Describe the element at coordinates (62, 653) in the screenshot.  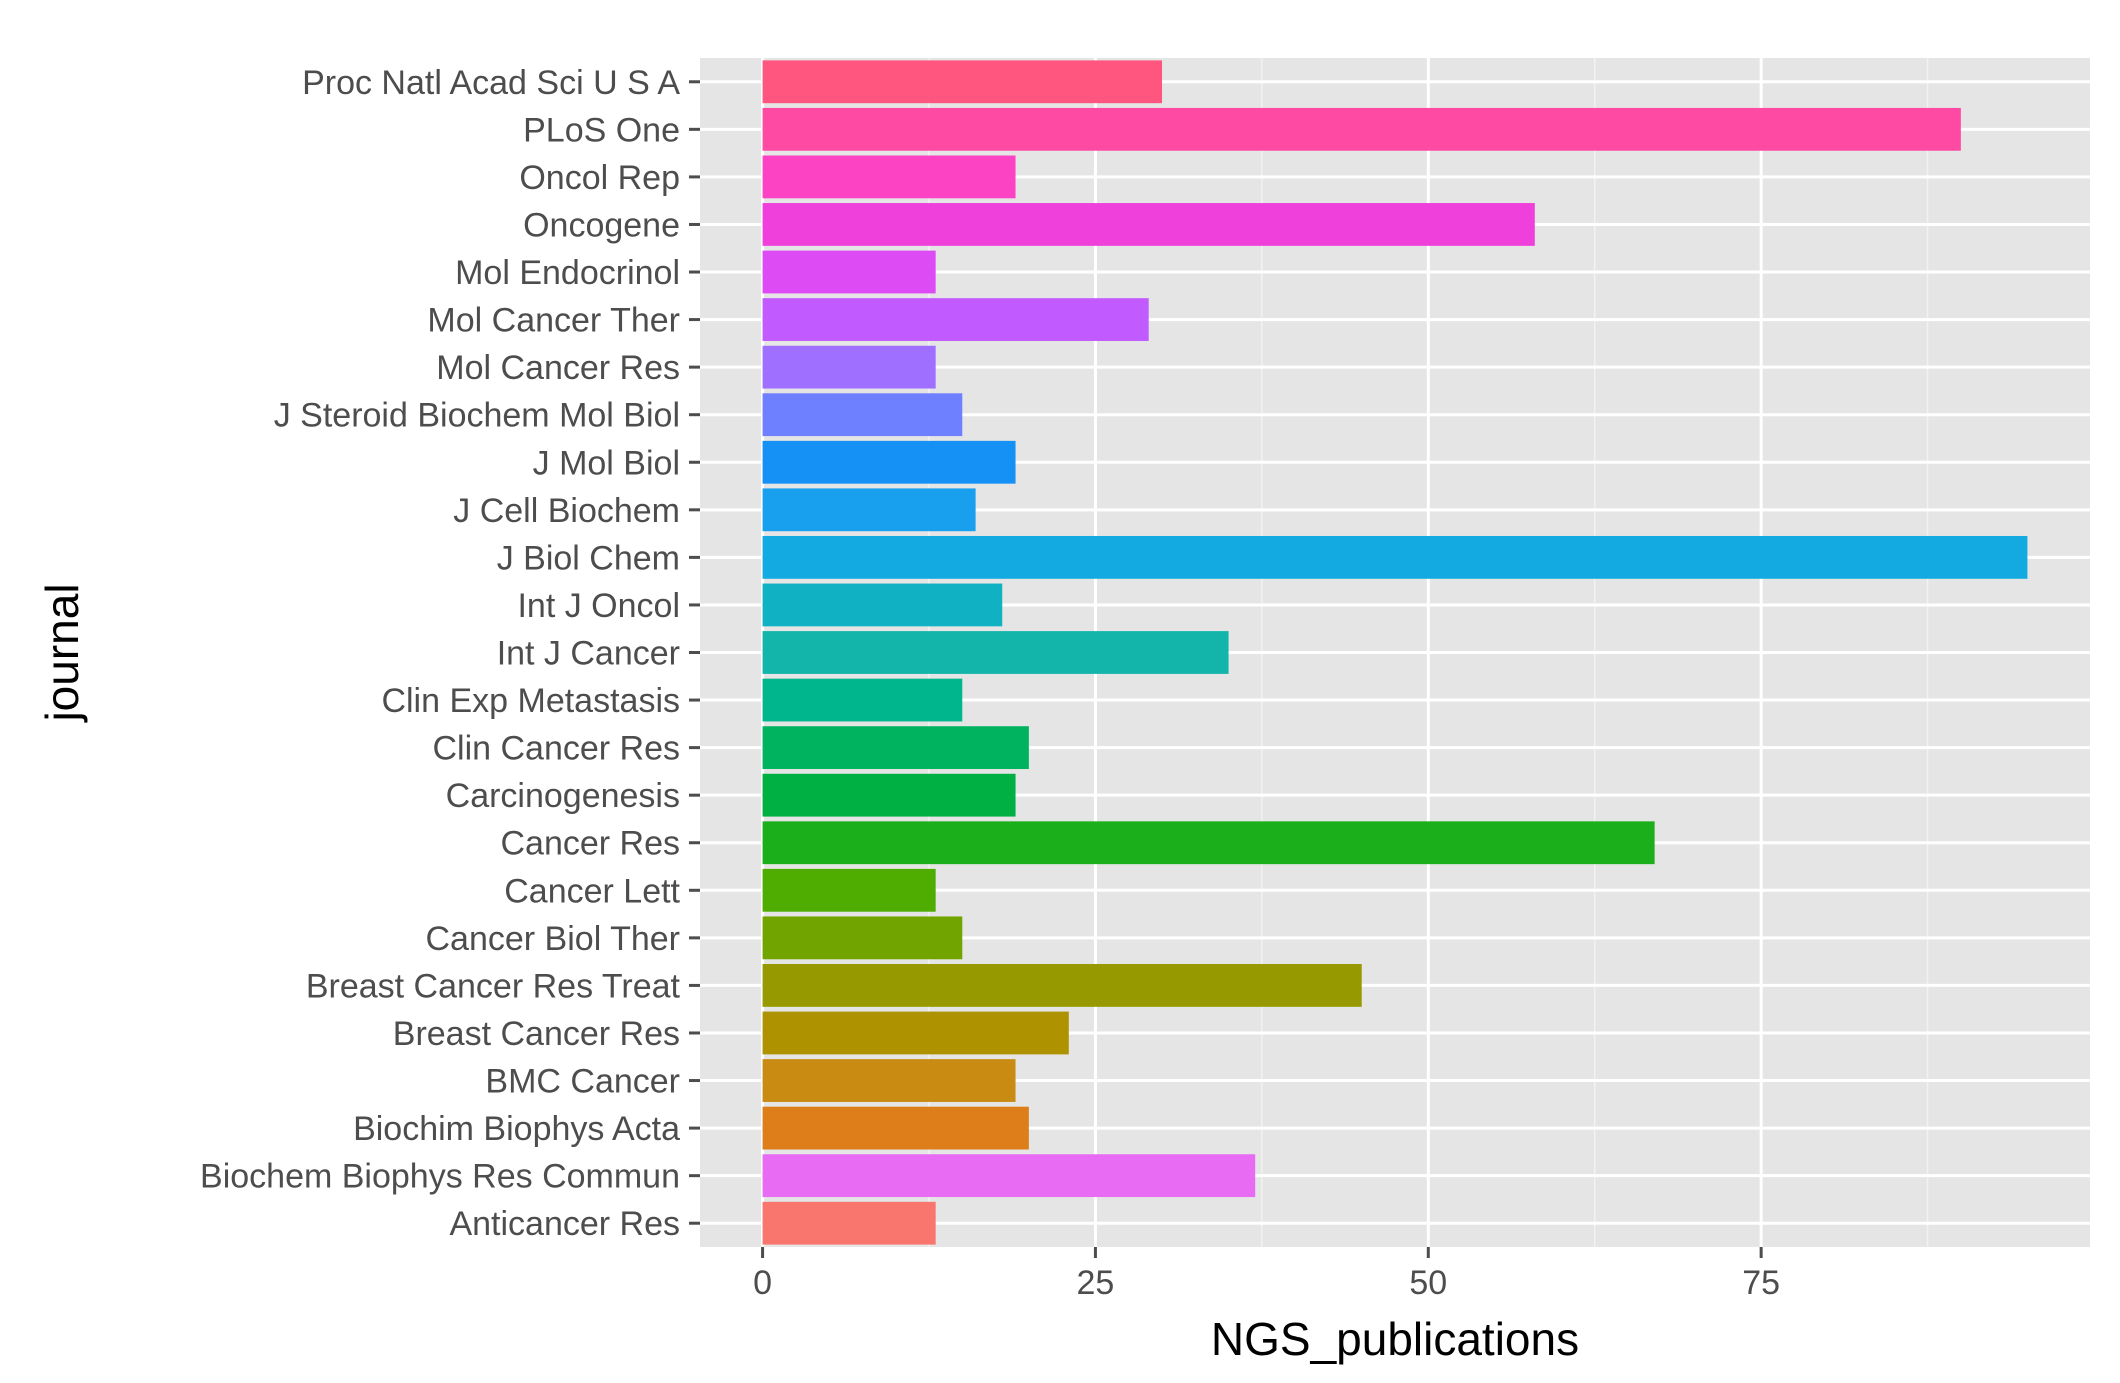
I see `y-axis-title: journal` at that location.